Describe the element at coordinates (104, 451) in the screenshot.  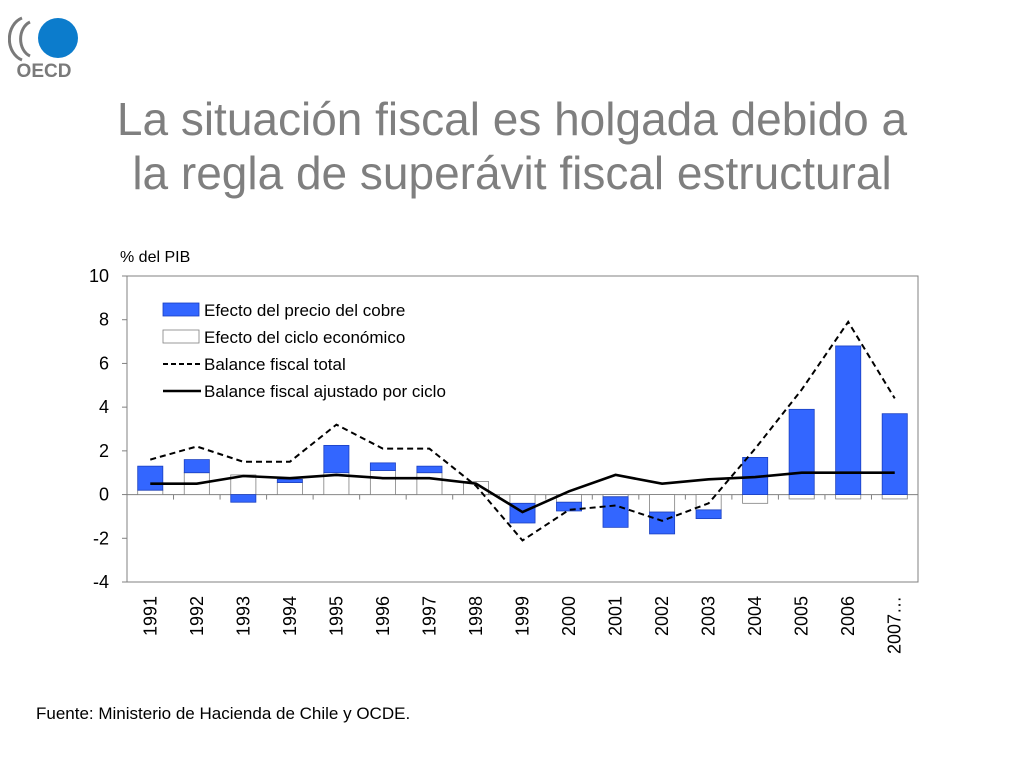
I see `y-tick-label: 2` at that location.